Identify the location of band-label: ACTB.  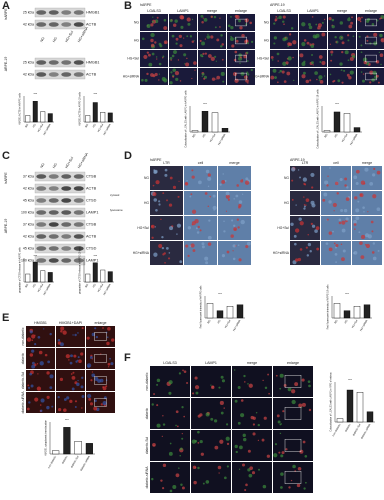
(91, 189).